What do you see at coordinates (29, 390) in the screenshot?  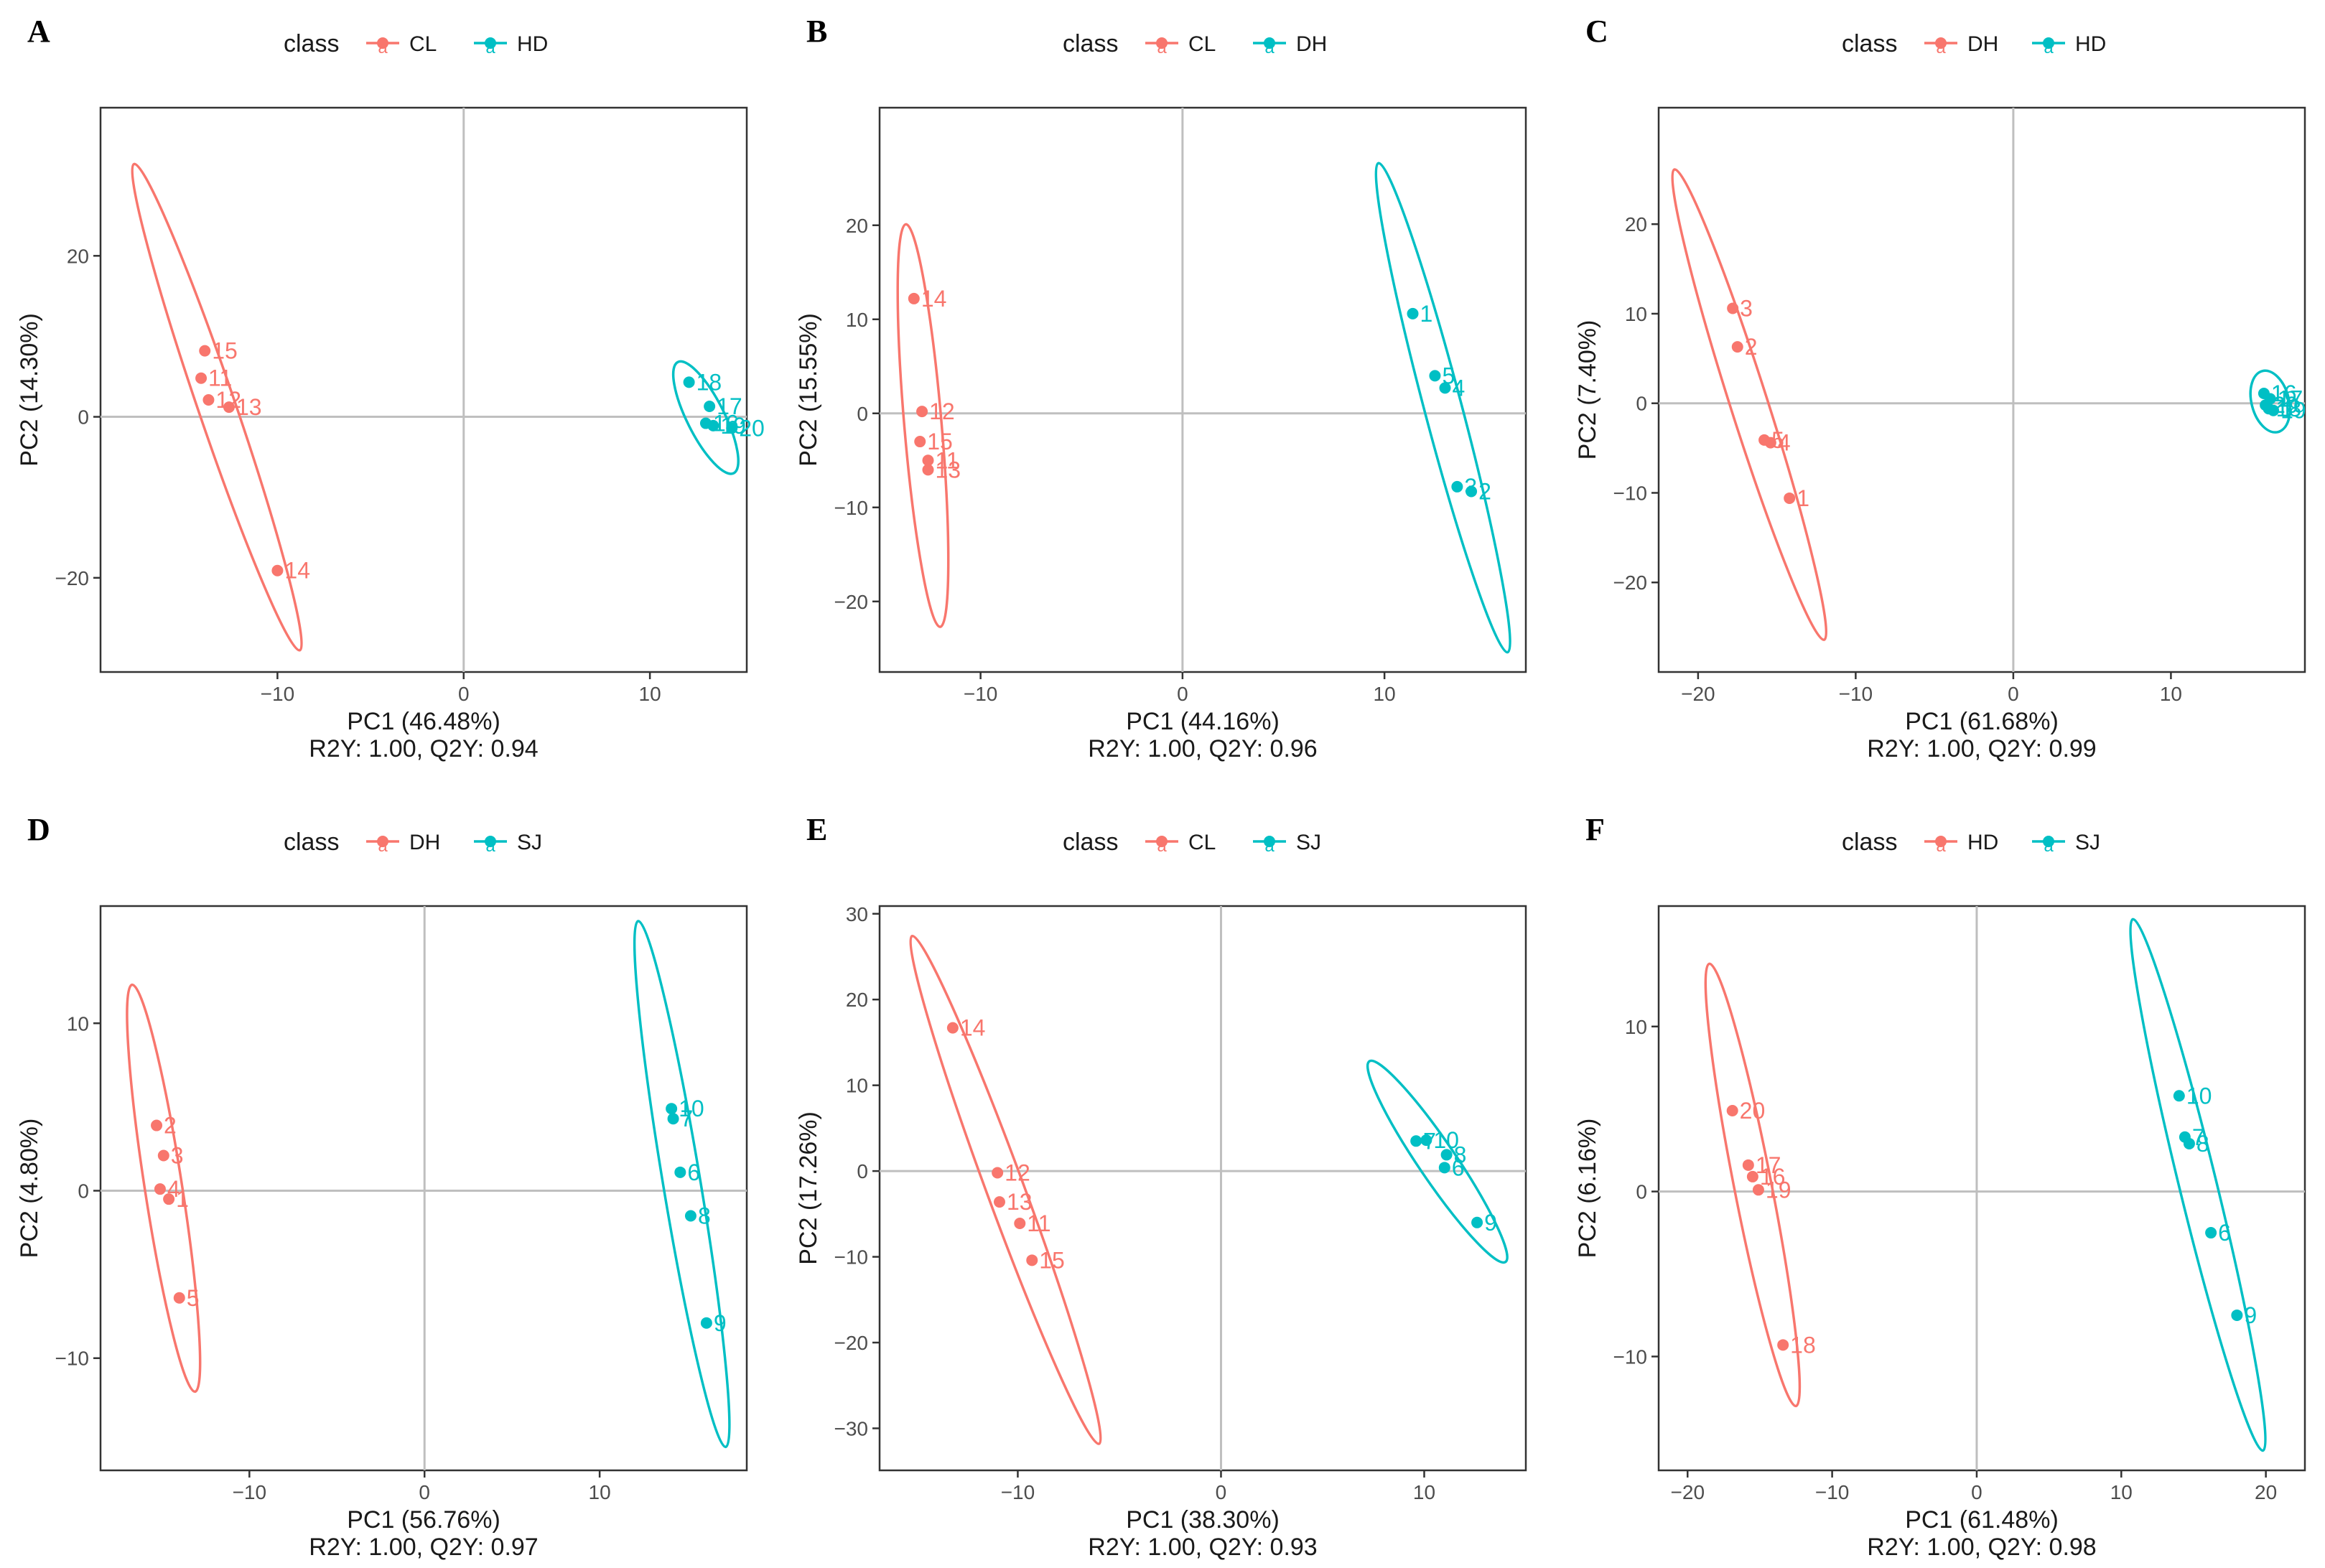 I see `panel-a-y-axis-title: PC2 (14.30%)` at bounding box center [29, 390].